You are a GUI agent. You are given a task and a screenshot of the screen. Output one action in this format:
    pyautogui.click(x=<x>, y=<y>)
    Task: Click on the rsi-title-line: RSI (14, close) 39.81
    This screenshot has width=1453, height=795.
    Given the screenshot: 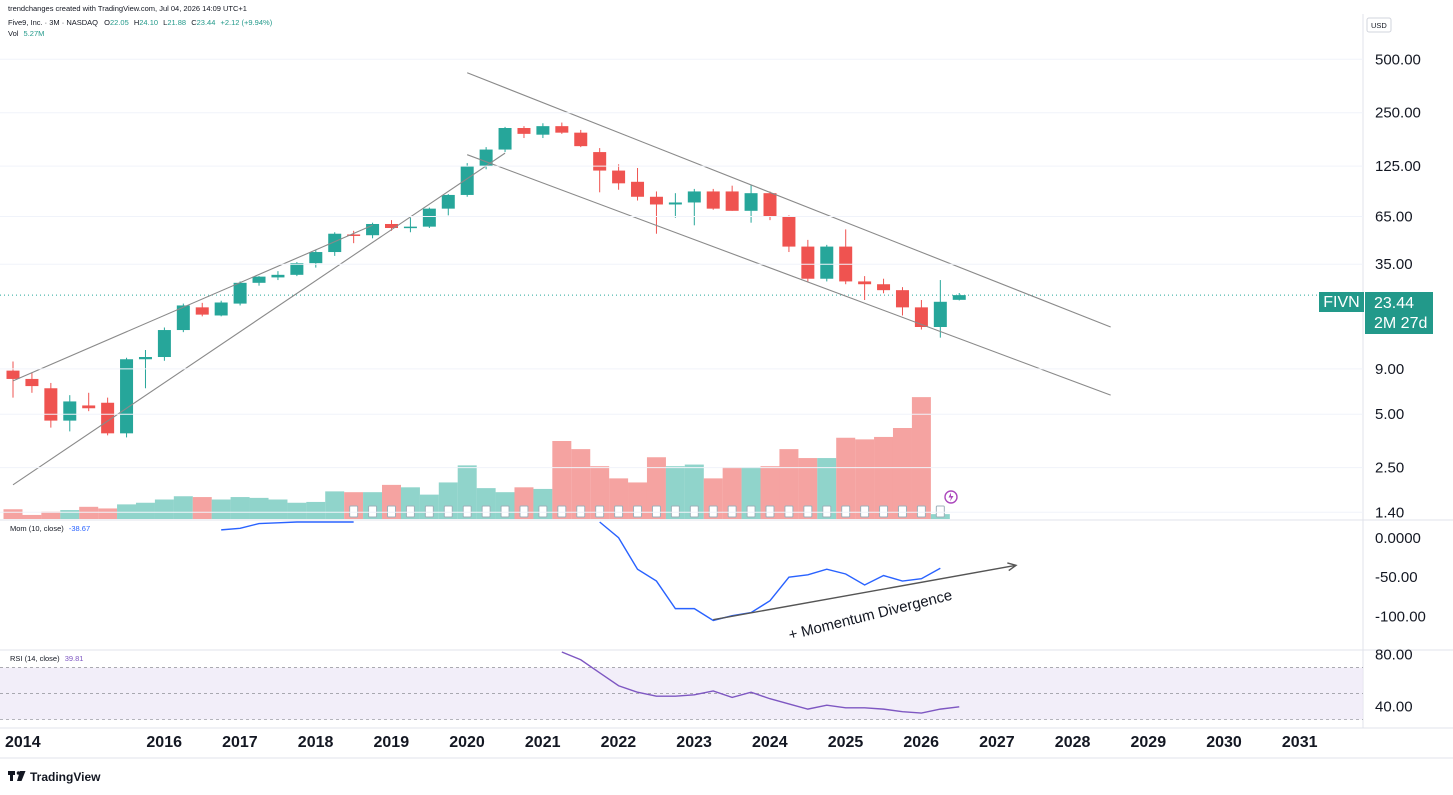 What is the action you would take?
    pyautogui.click(x=46, y=658)
    